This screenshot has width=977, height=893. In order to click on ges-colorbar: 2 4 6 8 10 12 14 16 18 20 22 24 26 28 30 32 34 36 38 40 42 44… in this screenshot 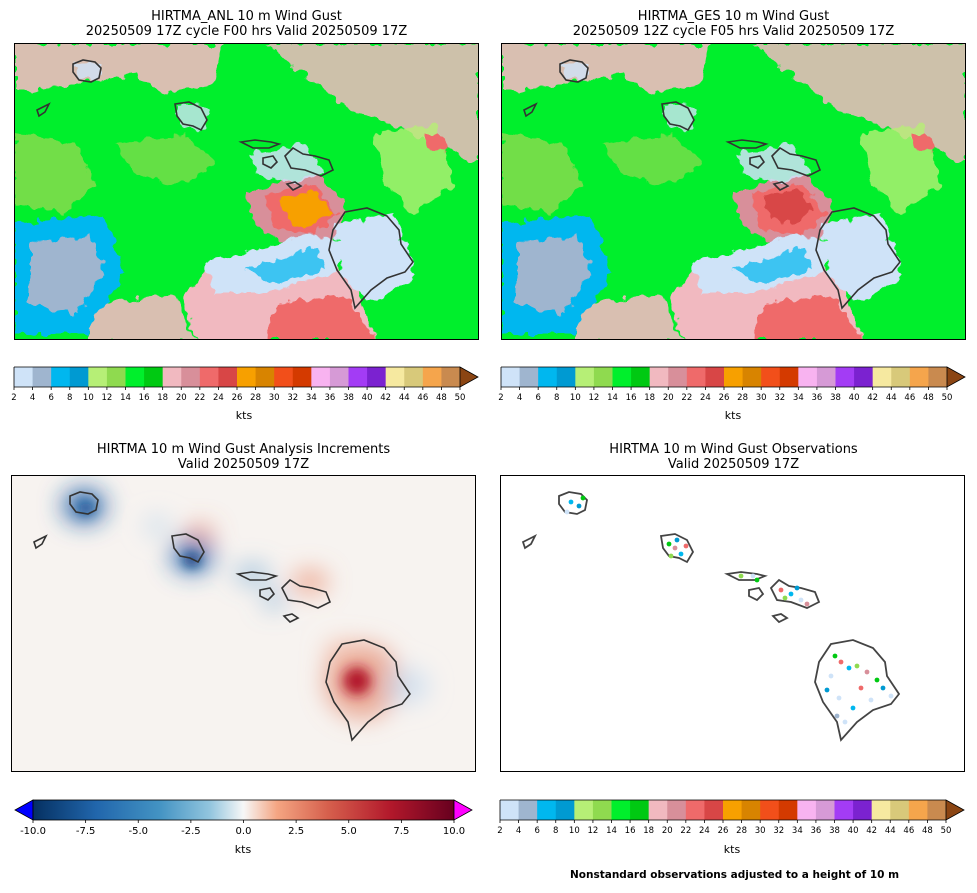, I will do `click(737, 384)`.